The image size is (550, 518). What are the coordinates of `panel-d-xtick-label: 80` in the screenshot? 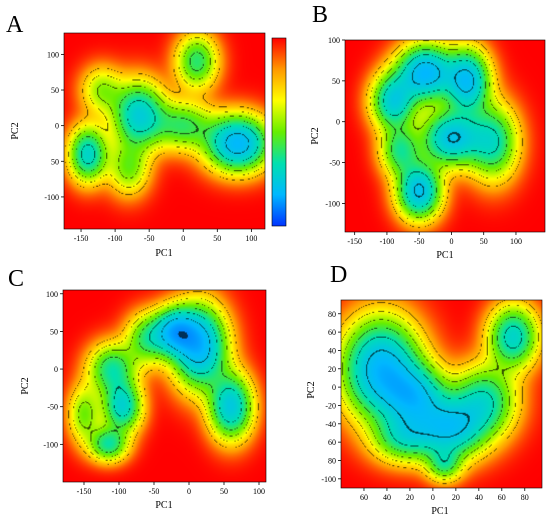 It's located at (525, 497).